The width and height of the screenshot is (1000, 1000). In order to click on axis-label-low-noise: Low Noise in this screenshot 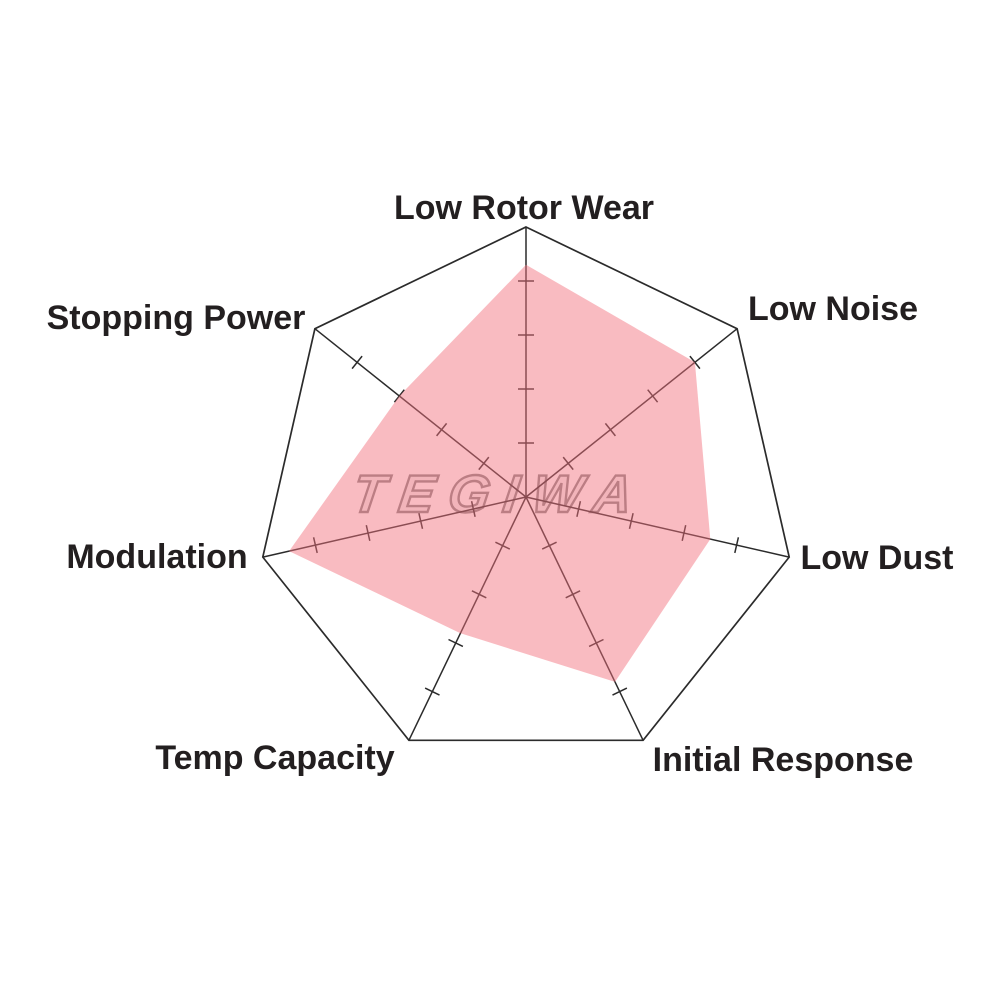, I will do `click(833, 309)`.